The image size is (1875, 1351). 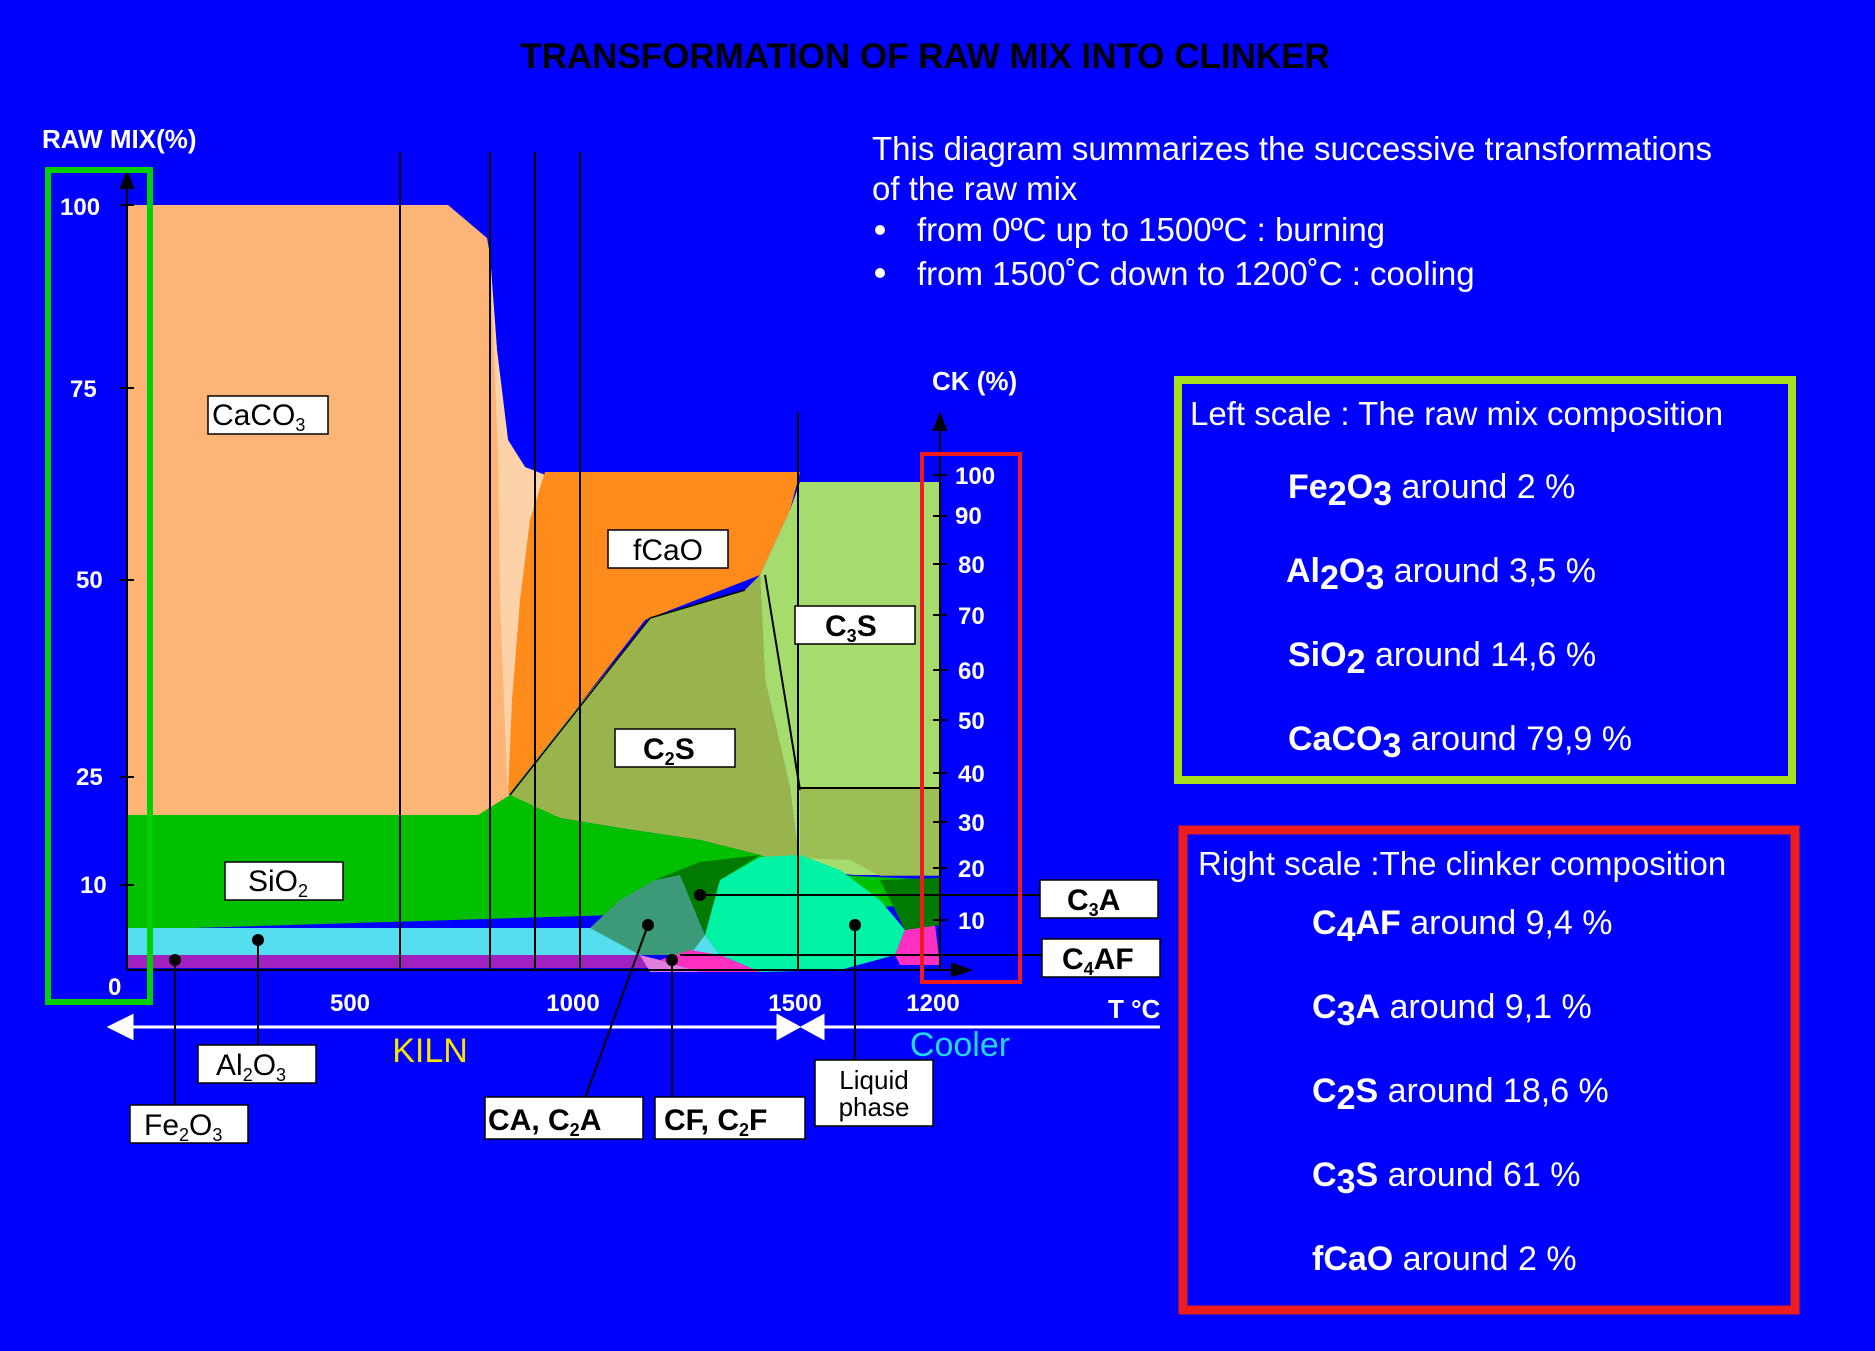 I want to click on description-bullet2: from 1500˚C down to 1200˚C : cooling, so click(x=1196, y=273).